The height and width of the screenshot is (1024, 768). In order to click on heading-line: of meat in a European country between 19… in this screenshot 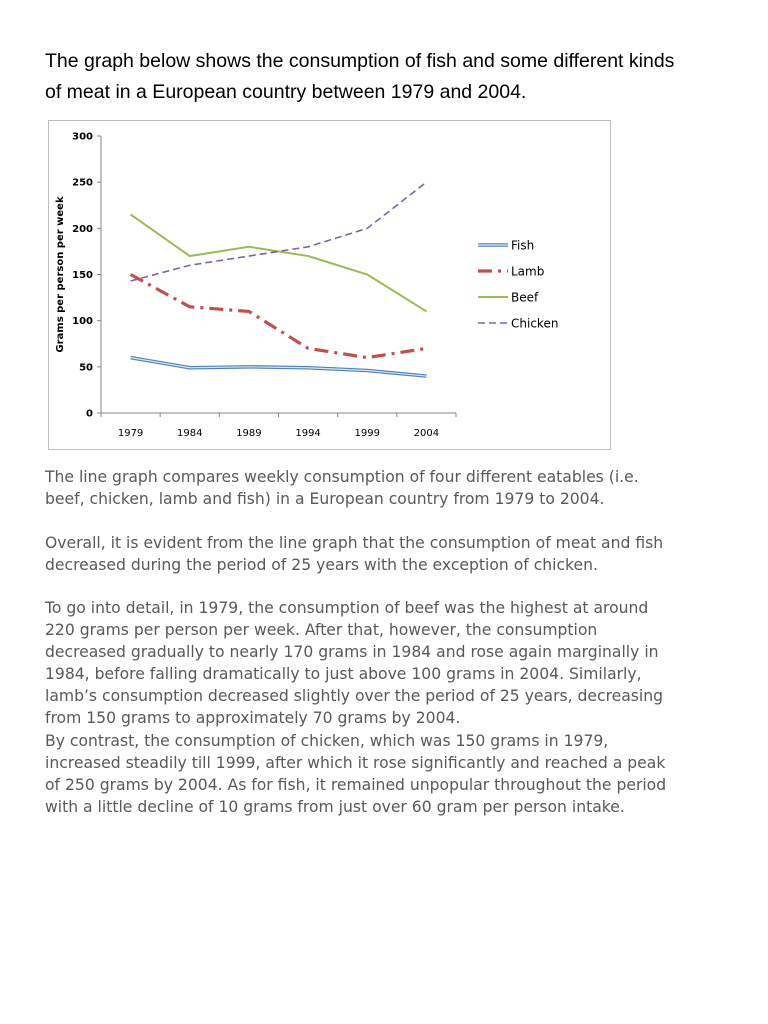, I will do `click(286, 92)`.